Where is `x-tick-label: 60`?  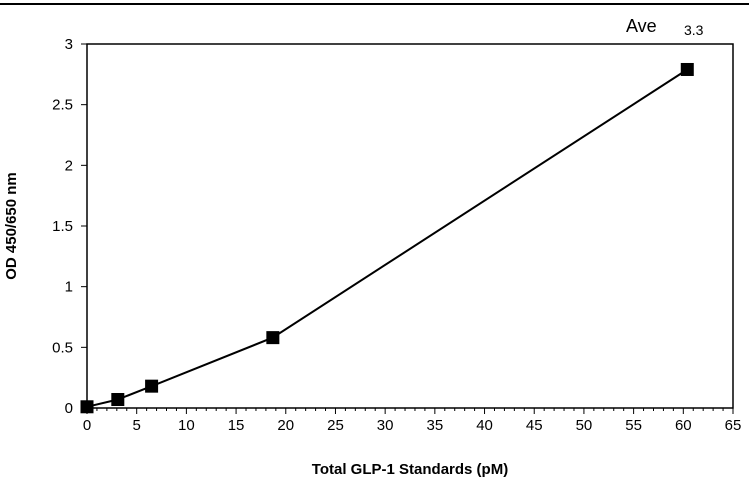 x-tick-label: 60 is located at coordinates (683, 425).